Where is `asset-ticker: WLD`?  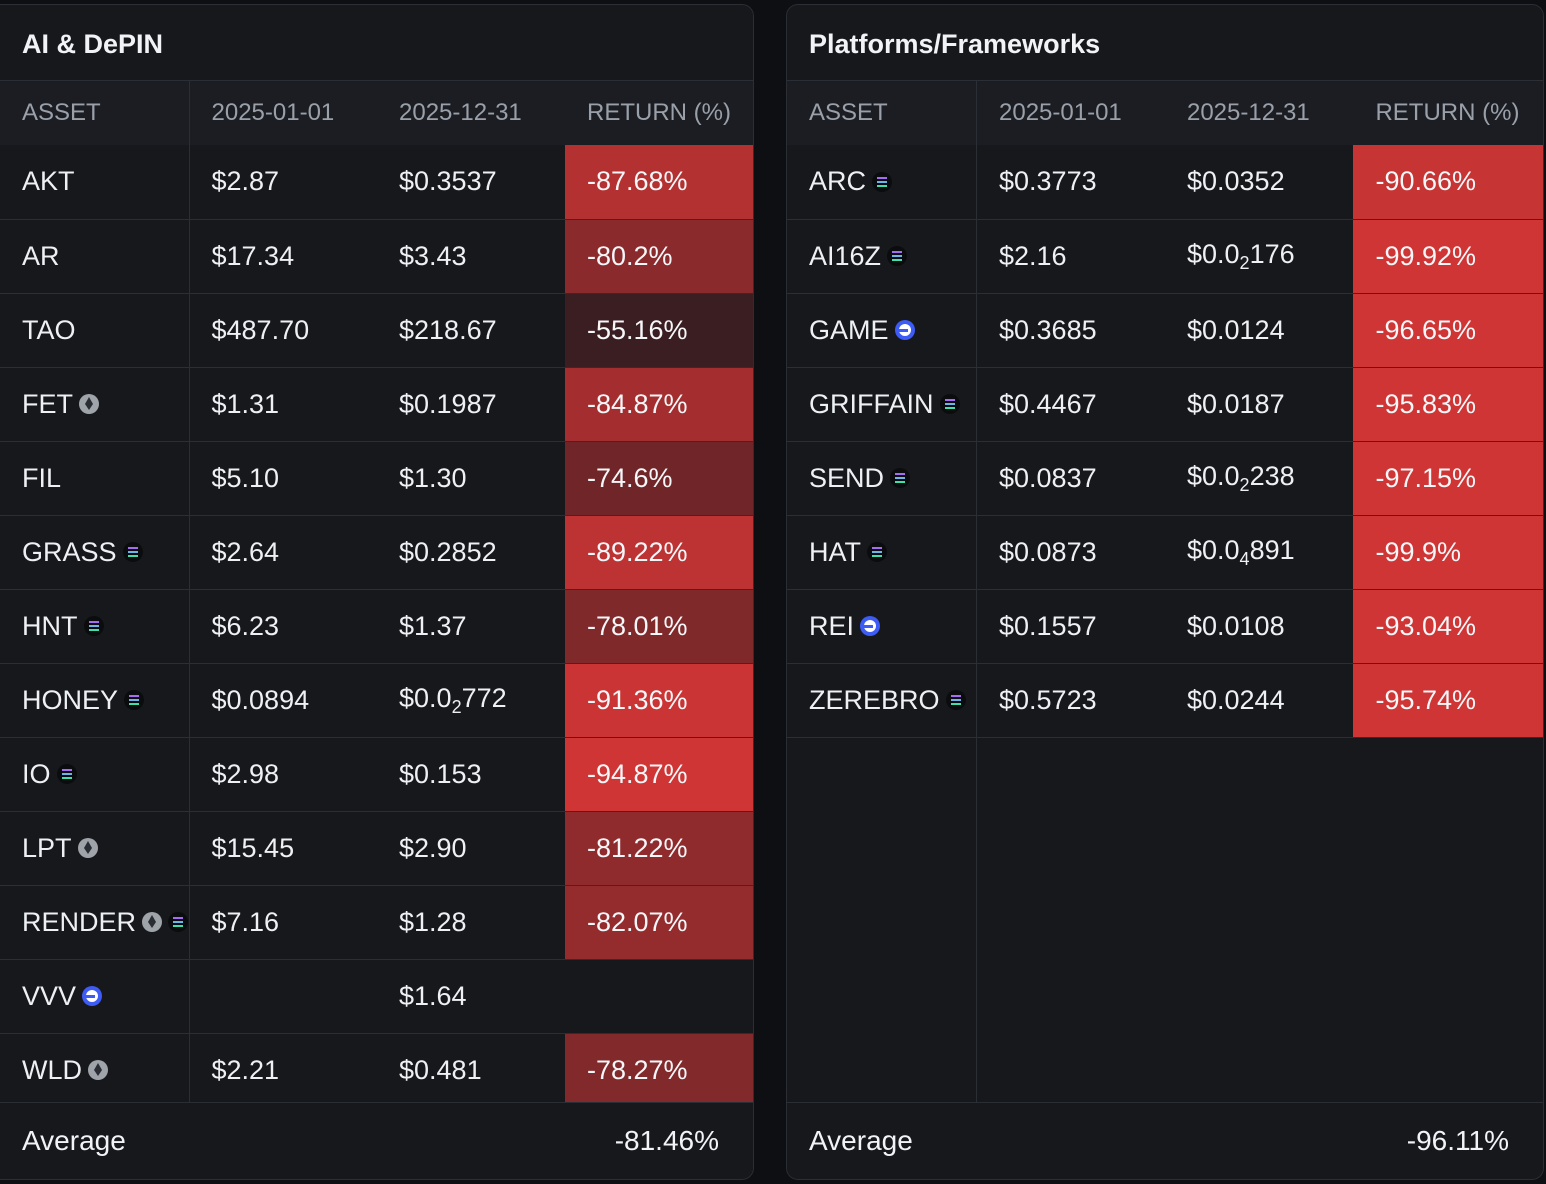
asset-ticker: WLD is located at coordinates (52, 1069).